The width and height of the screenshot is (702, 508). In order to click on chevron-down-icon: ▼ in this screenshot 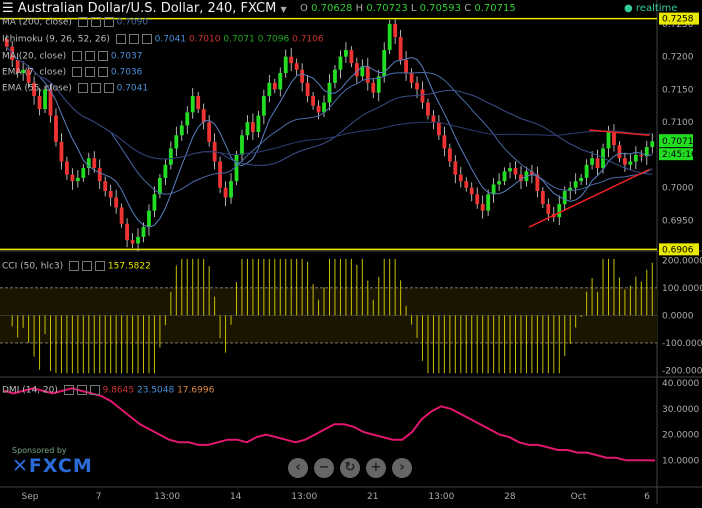, I will do `click(283, 9)`.